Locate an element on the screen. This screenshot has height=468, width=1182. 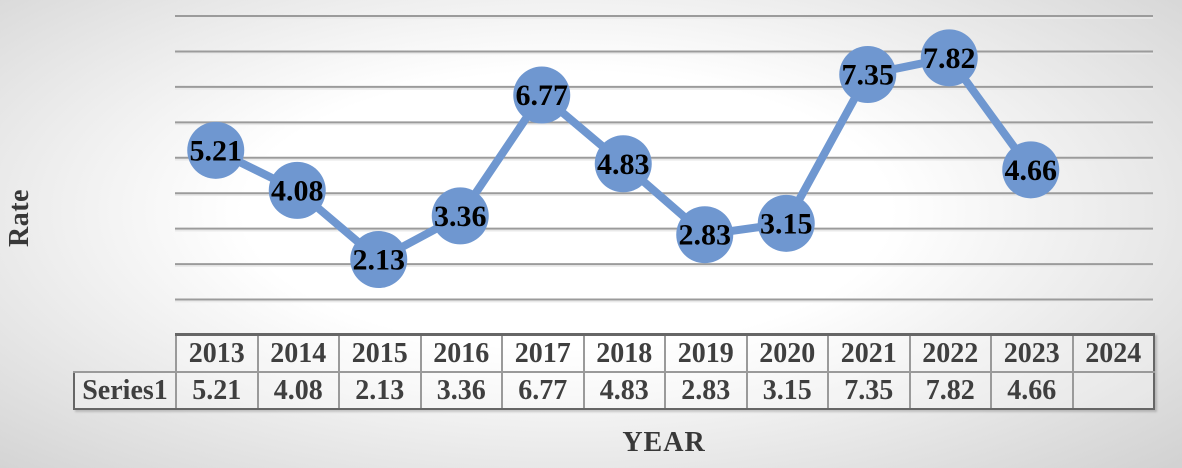
data-point-label: 4.83 is located at coordinates (623, 164).